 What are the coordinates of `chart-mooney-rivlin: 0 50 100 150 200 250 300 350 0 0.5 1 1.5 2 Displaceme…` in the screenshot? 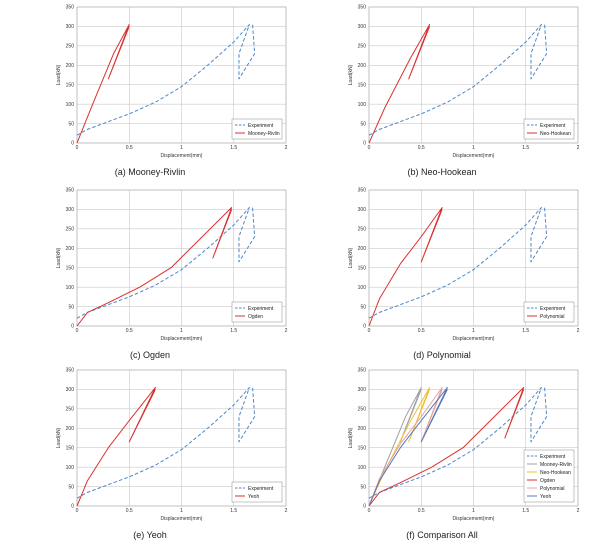 It's located at (172, 82).